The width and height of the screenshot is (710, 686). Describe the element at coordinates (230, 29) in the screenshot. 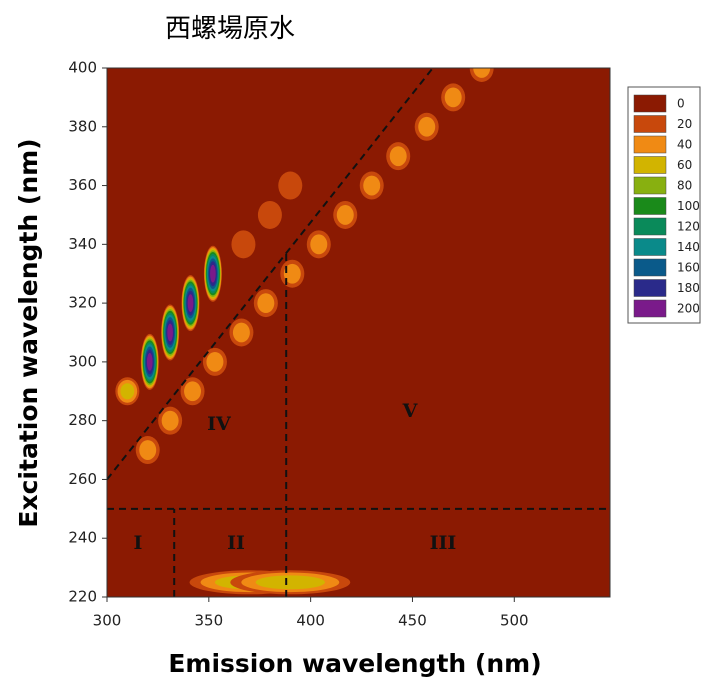

I see `chart-title: 西螺場原水` at that location.